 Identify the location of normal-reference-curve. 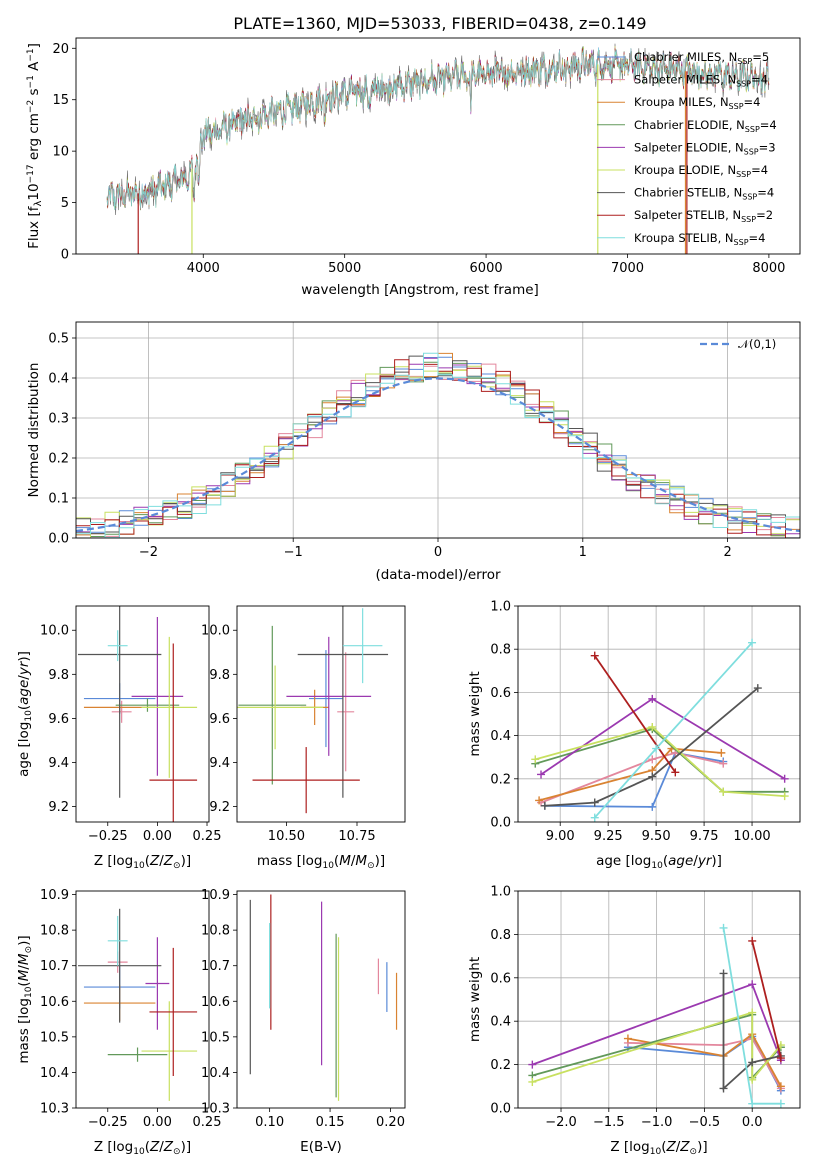
(438, 455).